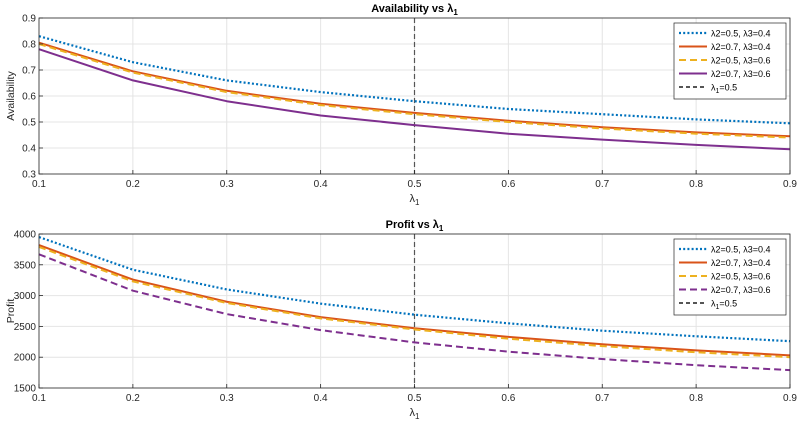 The height and width of the screenshot is (423, 800). I want to click on chart-title-main: Profit vs λ, so click(412, 225).